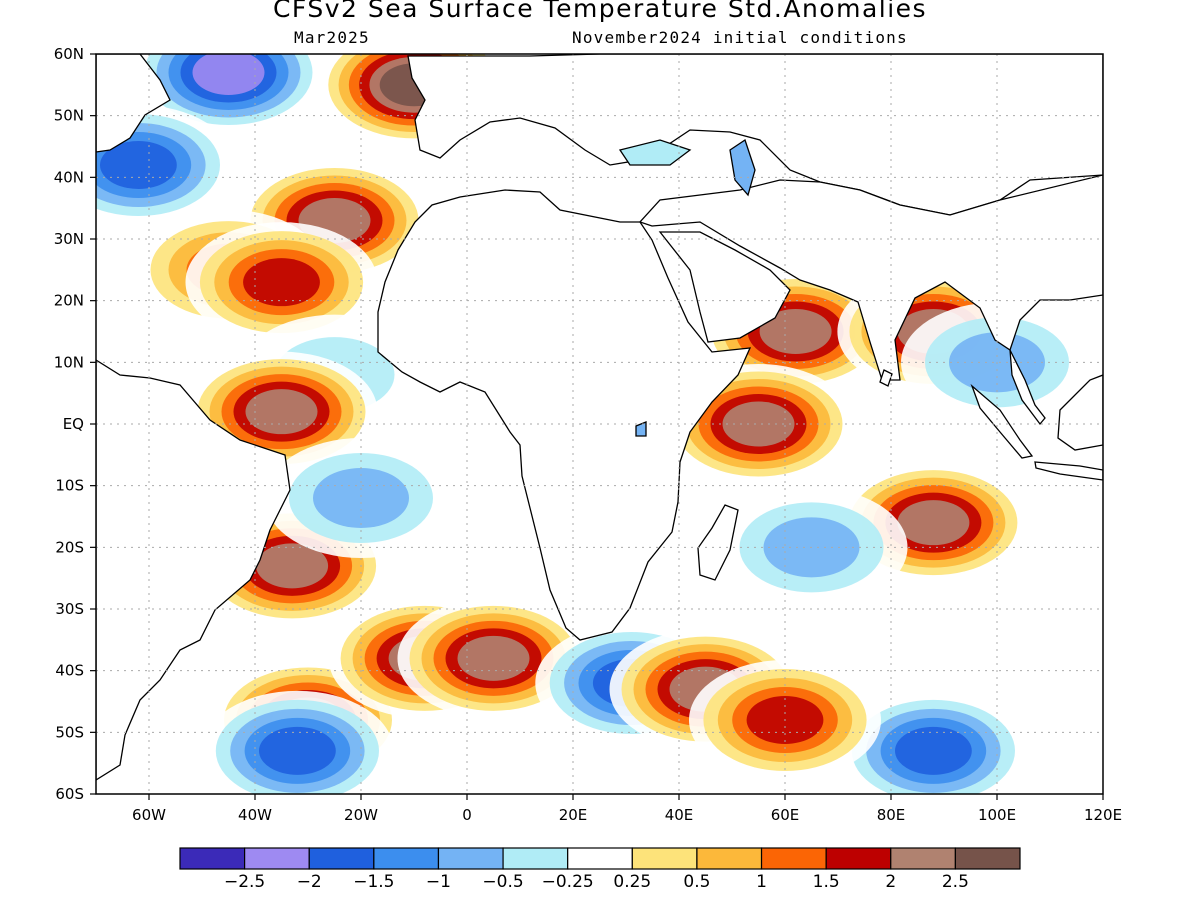  What do you see at coordinates (870, 277) in the screenshot?
I see `asia-land` at bounding box center [870, 277].